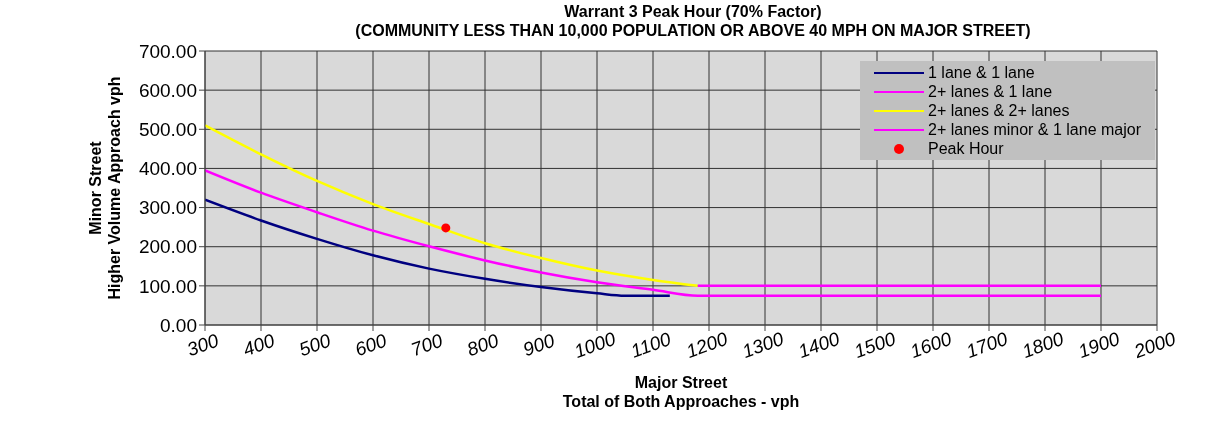  What do you see at coordinates (707, 344) in the screenshot?
I see `x-tick-label: 1200` at bounding box center [707, 344].